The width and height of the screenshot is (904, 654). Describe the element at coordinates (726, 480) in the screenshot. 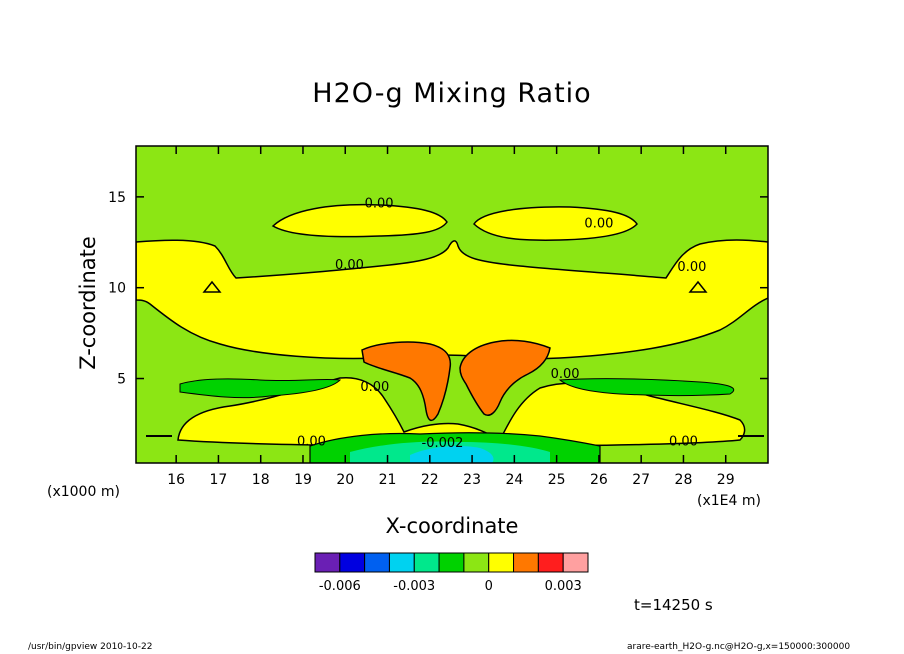

I see `x-tick-label: 29` at that location.